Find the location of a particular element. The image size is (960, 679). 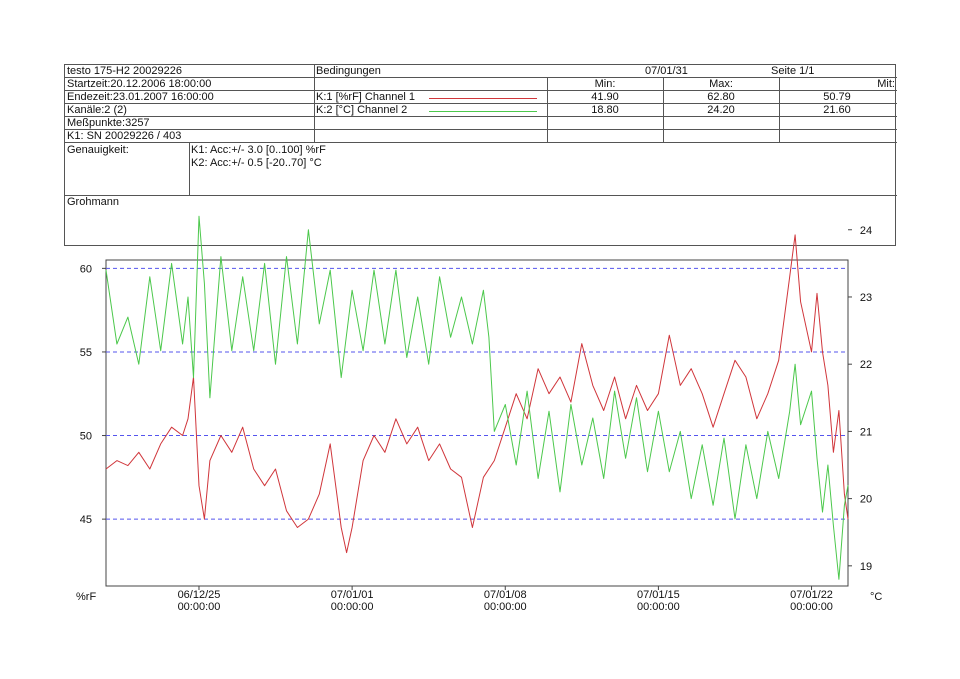

end-time: Endezeit:23.01.2007 16:00:00 is located at coordinates (140, 97).